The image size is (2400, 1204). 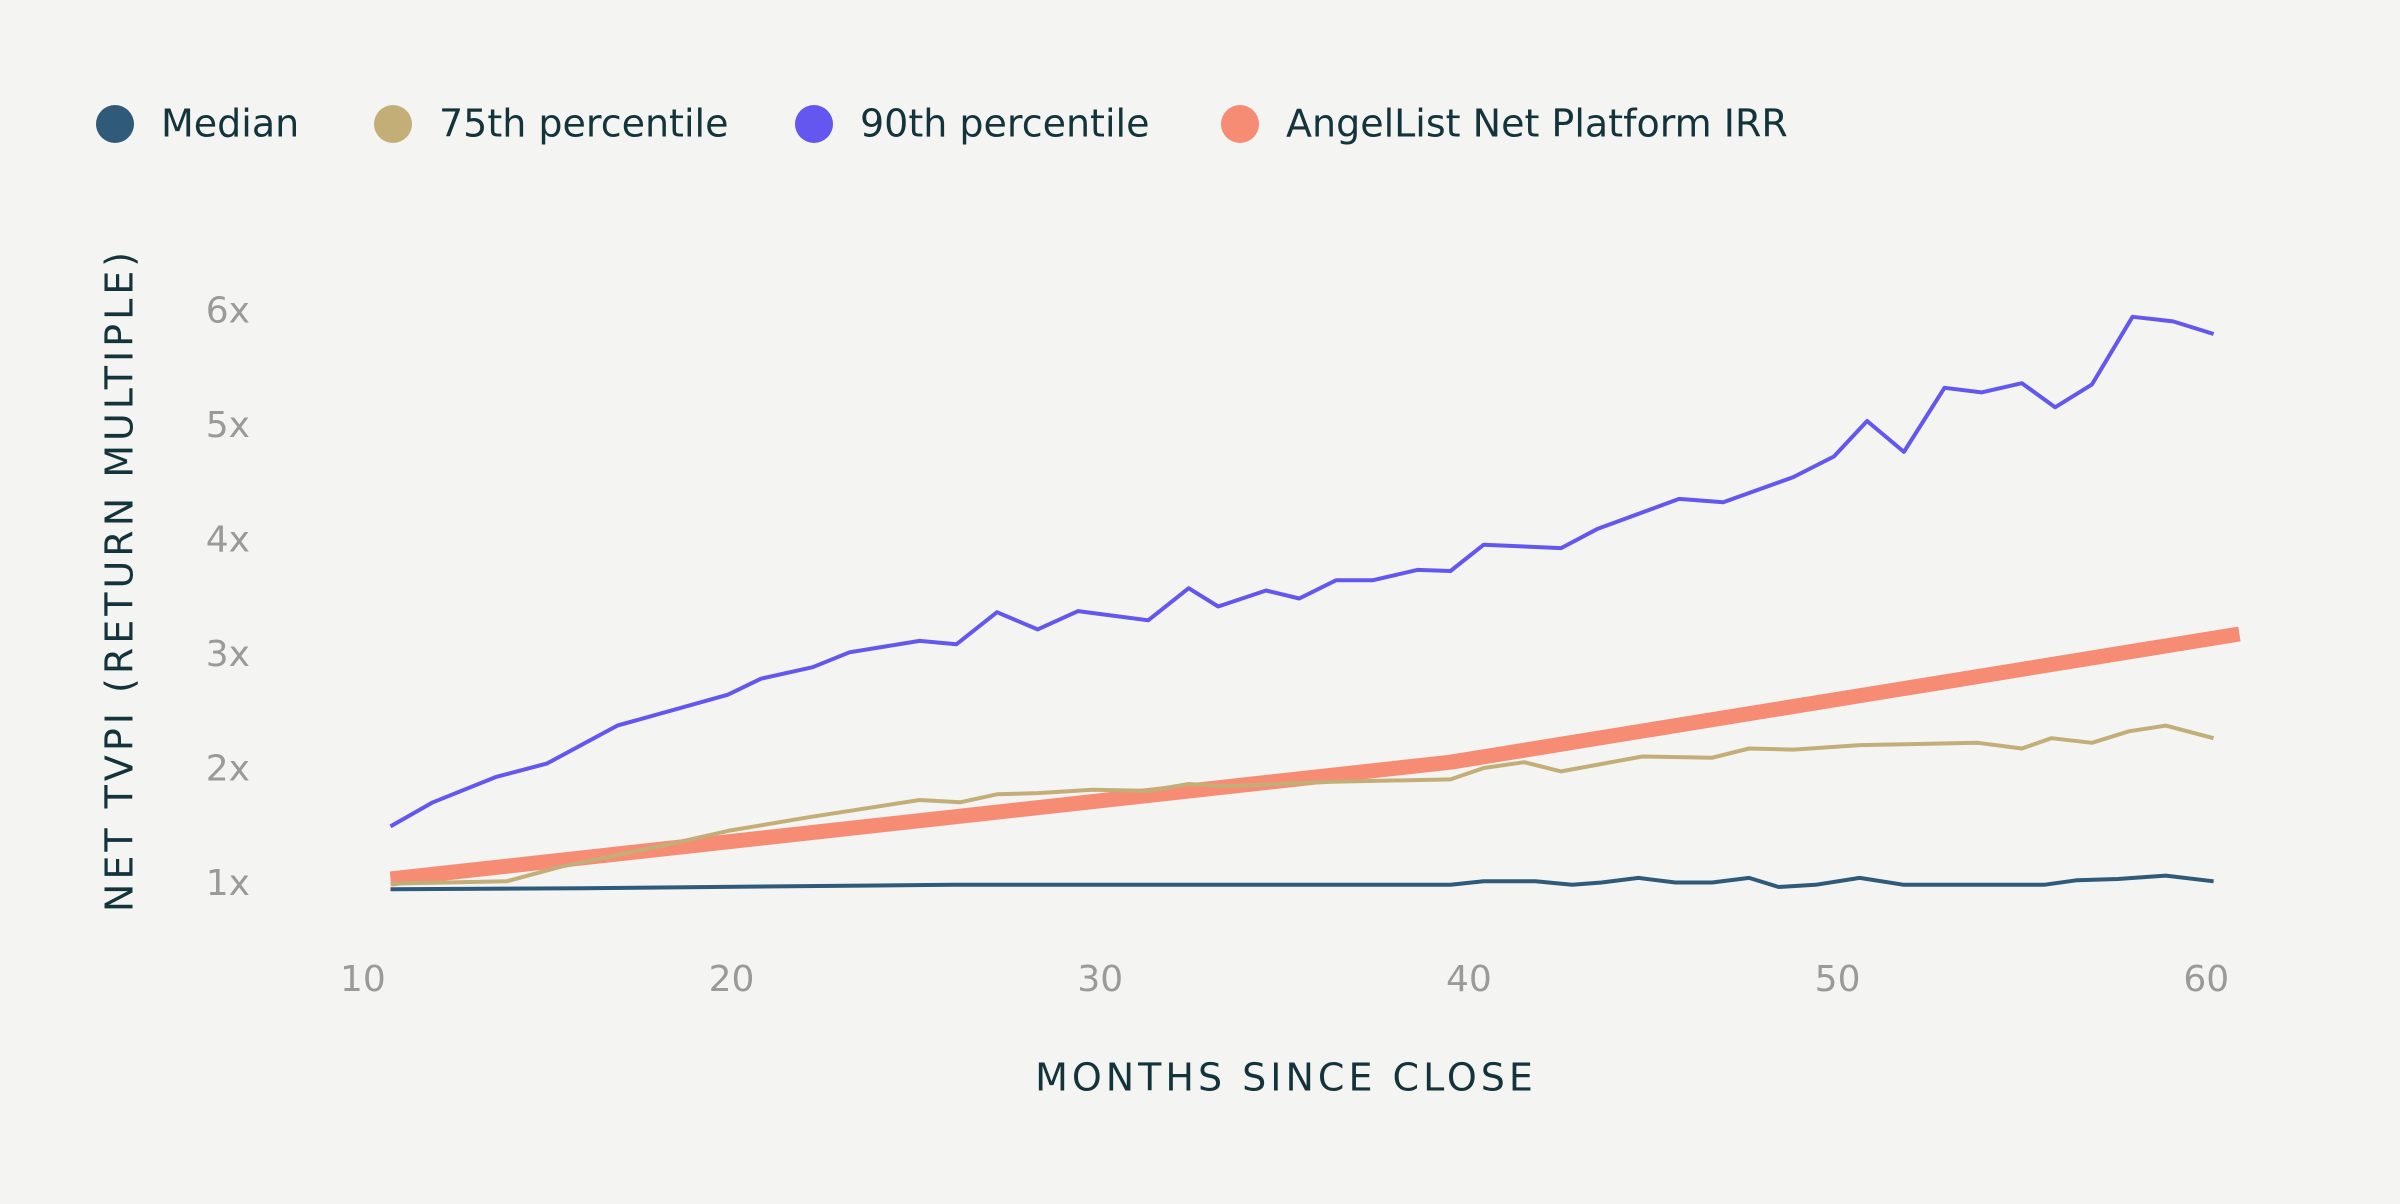 What do you see at coordinates (120, 580) in the screenshot?
I see `y-axis-title: NET TVPI (RETURN MULTIPLE)` at bounding box center [120, 580].